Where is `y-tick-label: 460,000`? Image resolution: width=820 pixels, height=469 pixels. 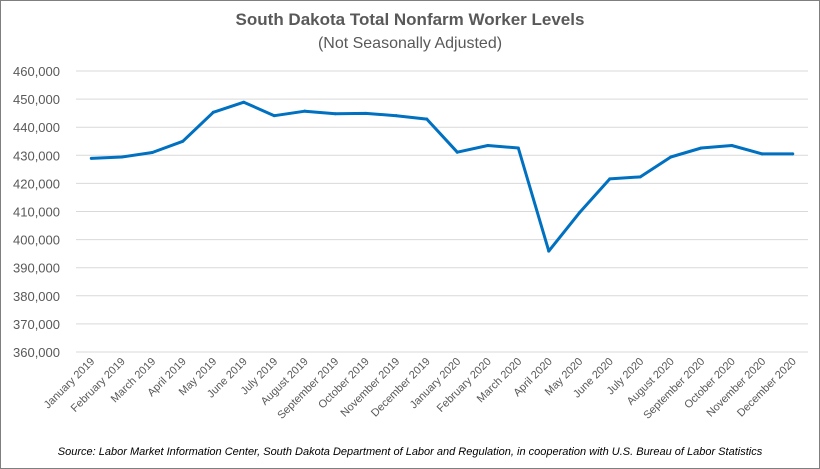 y-tick-label: 460,000 is located at coordinates (36, 71).